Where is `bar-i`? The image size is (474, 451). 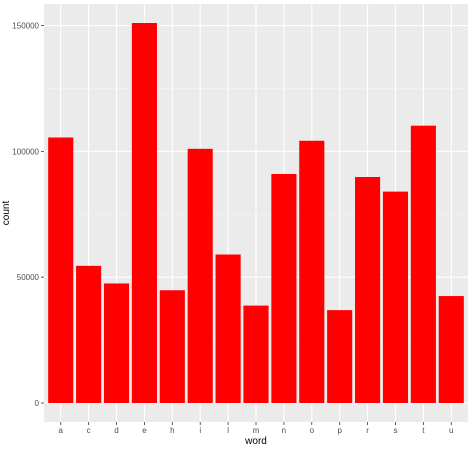
bar-i is located at coordinates (200, 275).